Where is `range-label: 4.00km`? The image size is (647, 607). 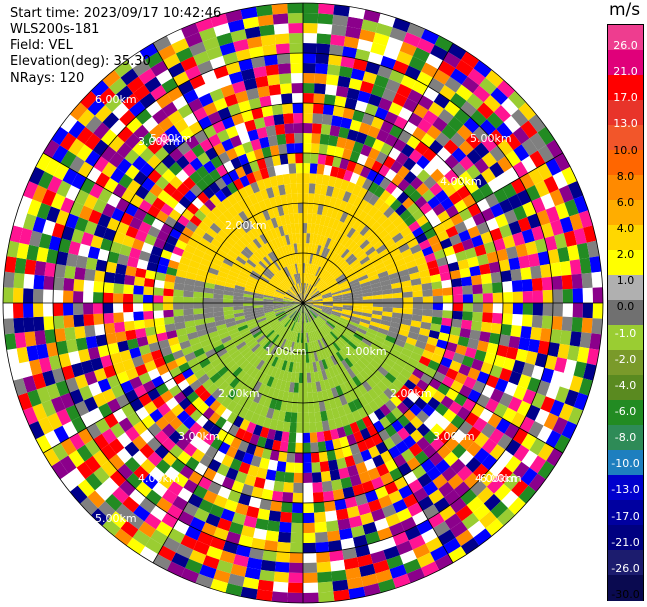 range-label: 4.00km is located at coordinates (496, 478).